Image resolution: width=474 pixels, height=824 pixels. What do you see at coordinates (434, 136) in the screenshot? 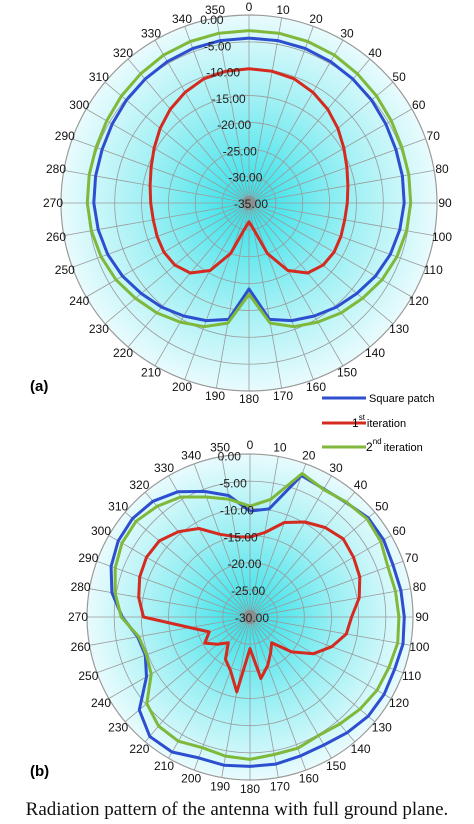
I see `angle-tick-label: 70` at bounding box center [434, 136].